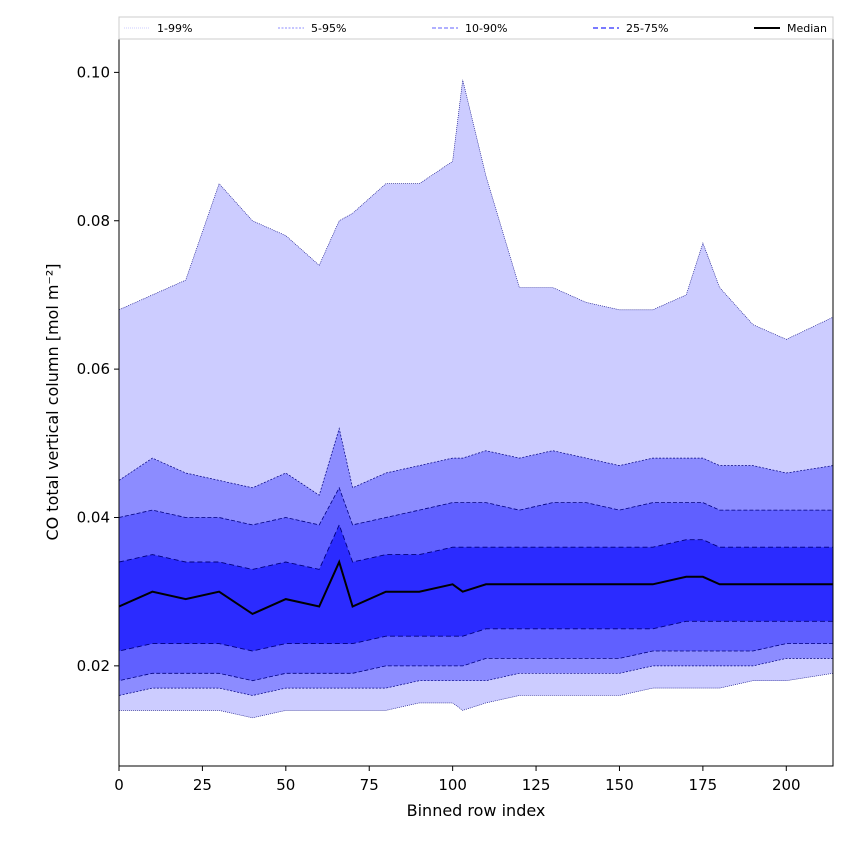  Describe the element at coordinates (619, 785) in the screenshot. I see `x-tick-label: 150` at that location.